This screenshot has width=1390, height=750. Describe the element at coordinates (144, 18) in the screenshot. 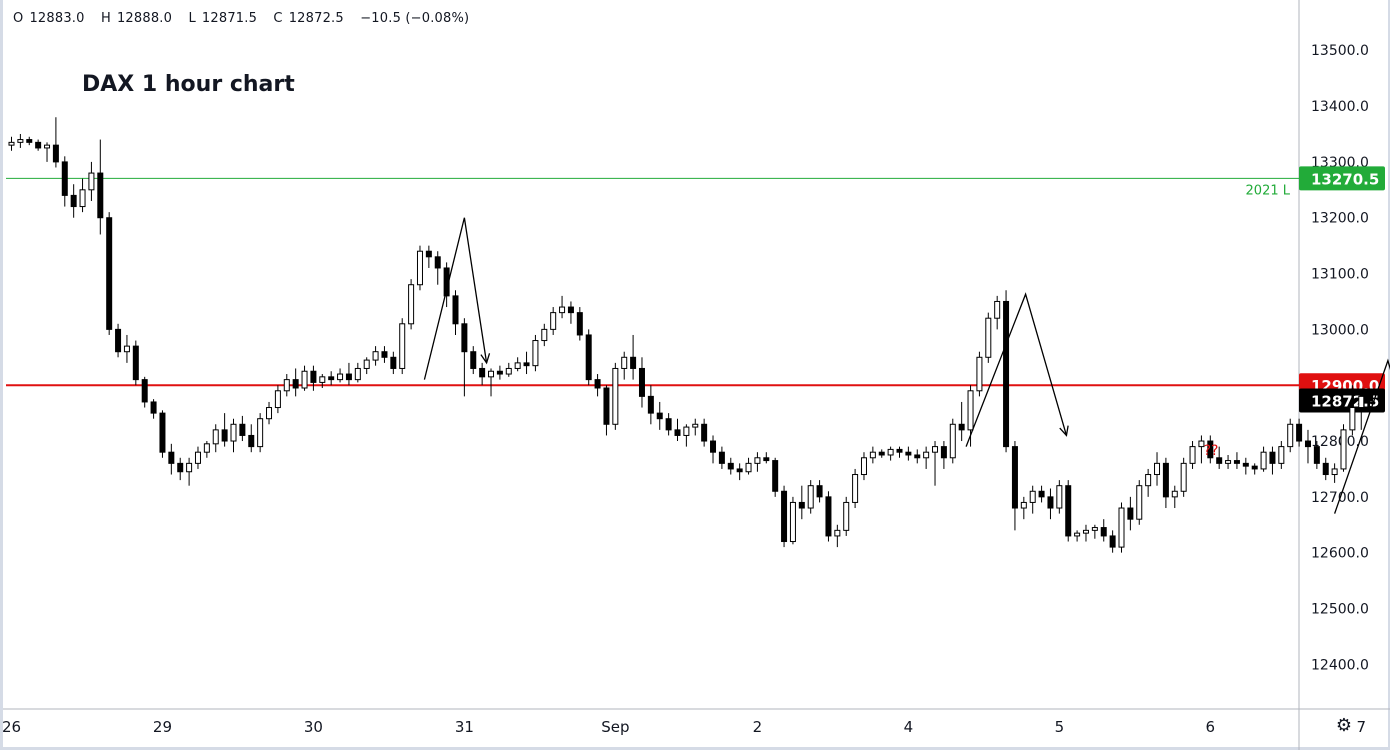

I see `ohlc-high-value: 12888.0` at that location.